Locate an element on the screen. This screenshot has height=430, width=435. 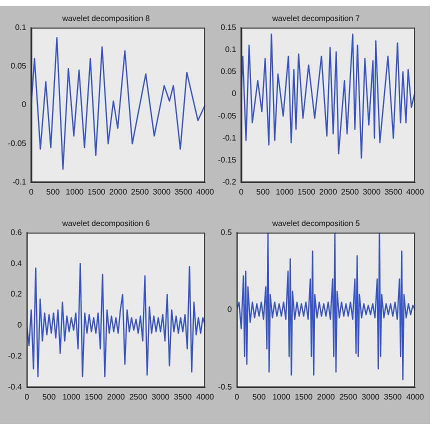
y-tick-label: 0.2 is located at coordinates (16, 294).